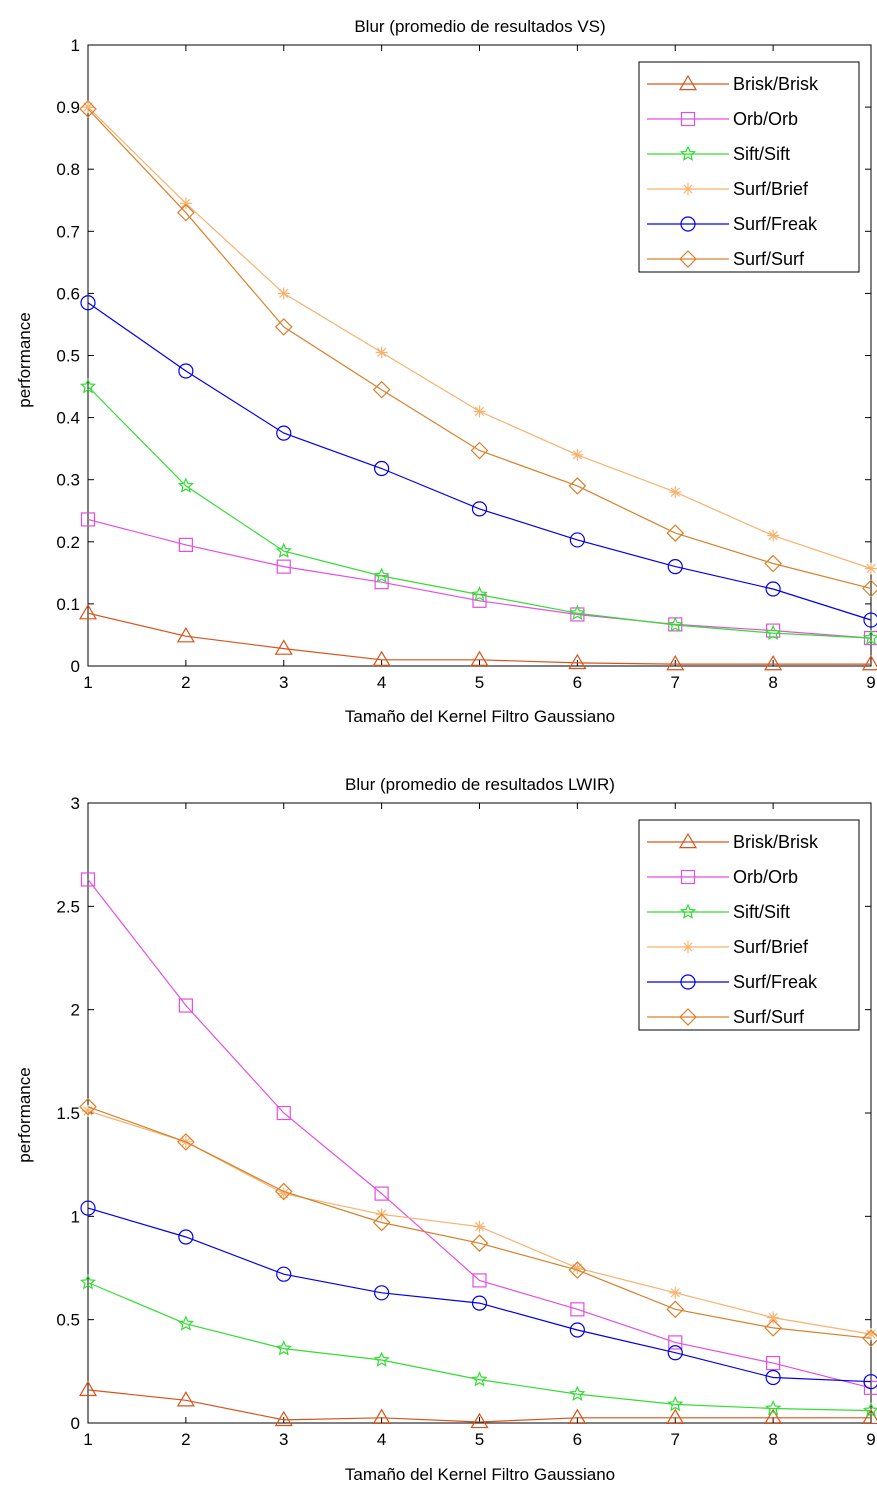 The image size is (877, 1488). What do you see at coordinates (68, 1113) in the screenshot?
I see `y-tick-label: 1.5` at bounding box center [68, 1113].